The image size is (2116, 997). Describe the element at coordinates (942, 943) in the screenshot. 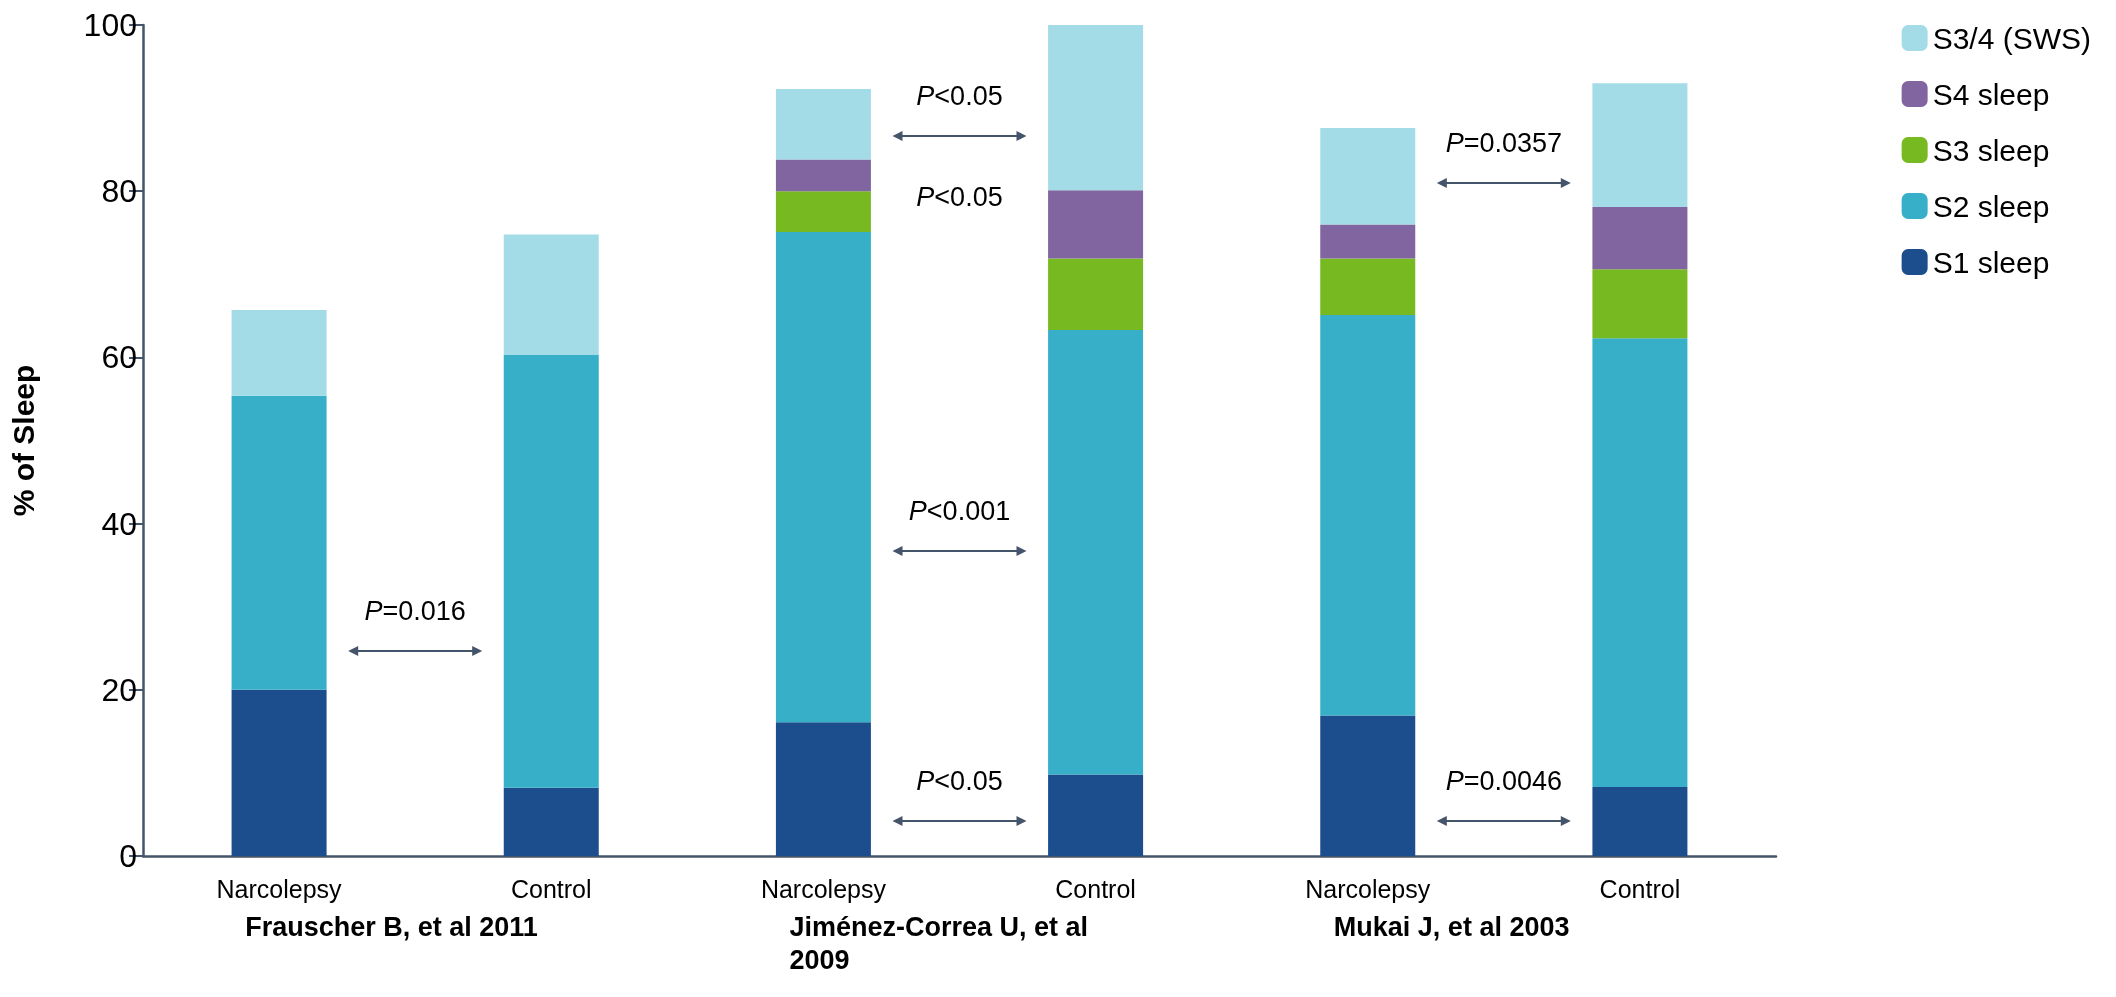

I see `text: Jiménez-Correa U, et al 2009` at that location.